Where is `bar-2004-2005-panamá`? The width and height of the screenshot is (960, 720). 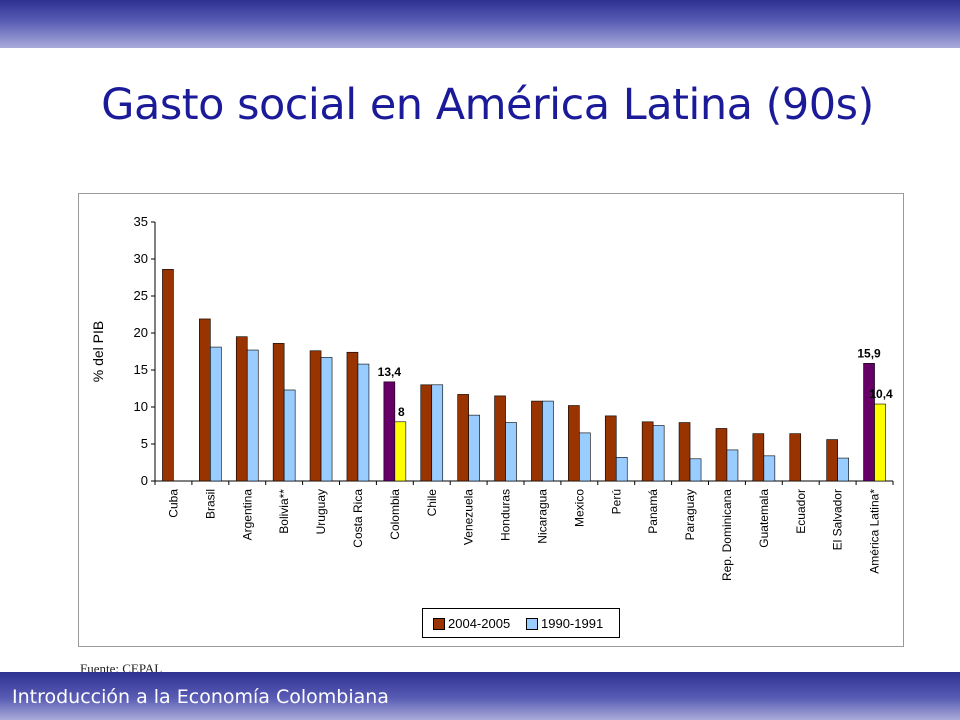 bar-2004-2005-panamá is located at coordinates (647, 451).